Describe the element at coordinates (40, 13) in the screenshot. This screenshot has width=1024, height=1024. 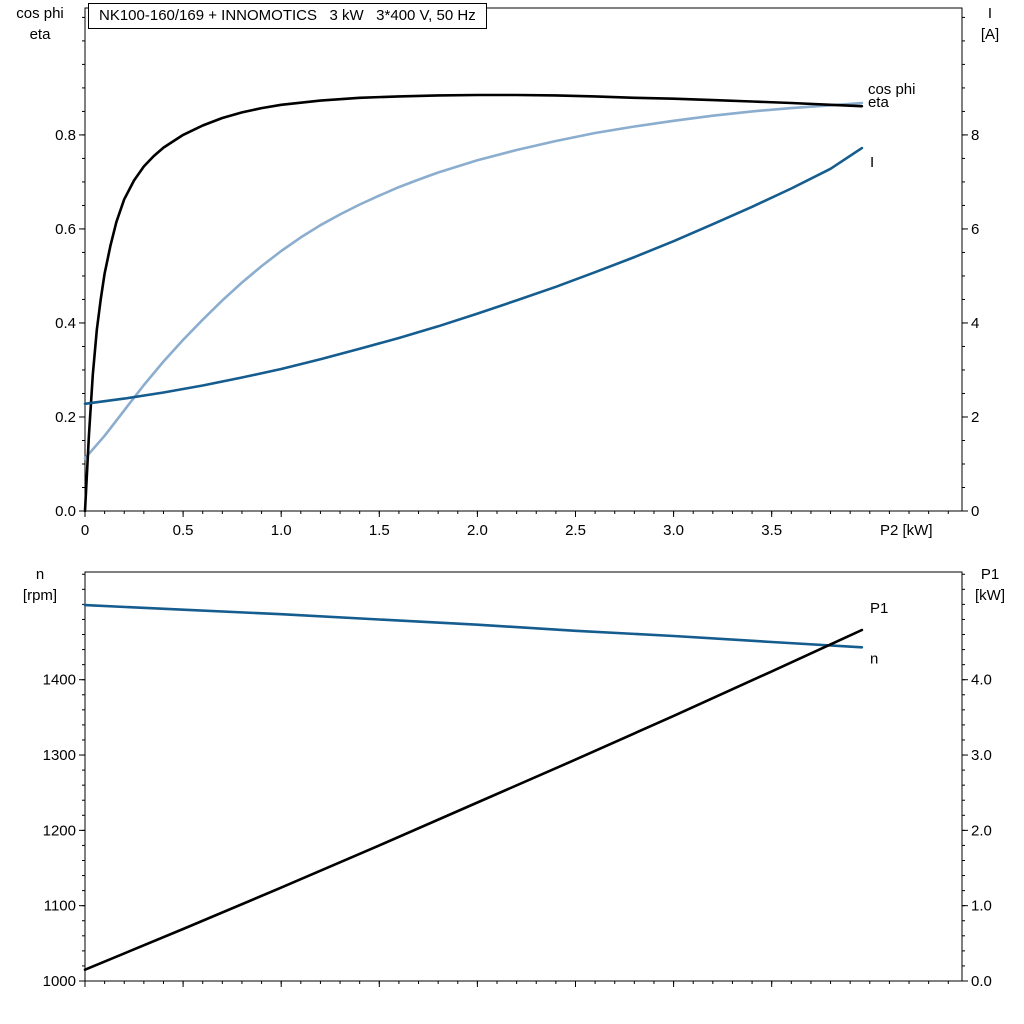
I see `upper-left-axis-title-line1: cos phi` at that location.